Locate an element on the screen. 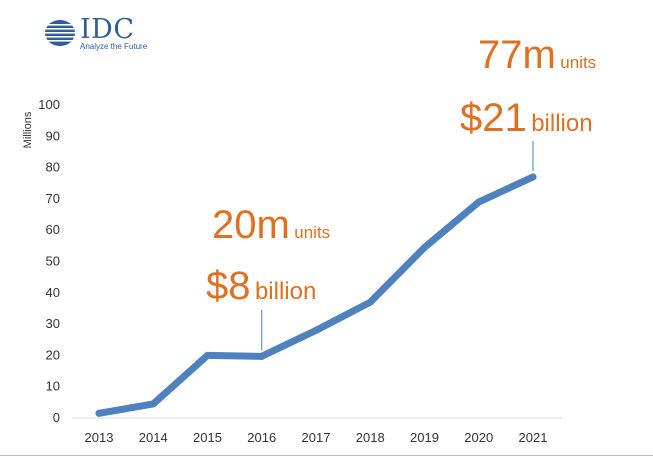 This screenshot has width=653, height=459. x-tick-label: 2013 is located at coordinates (99, 437).